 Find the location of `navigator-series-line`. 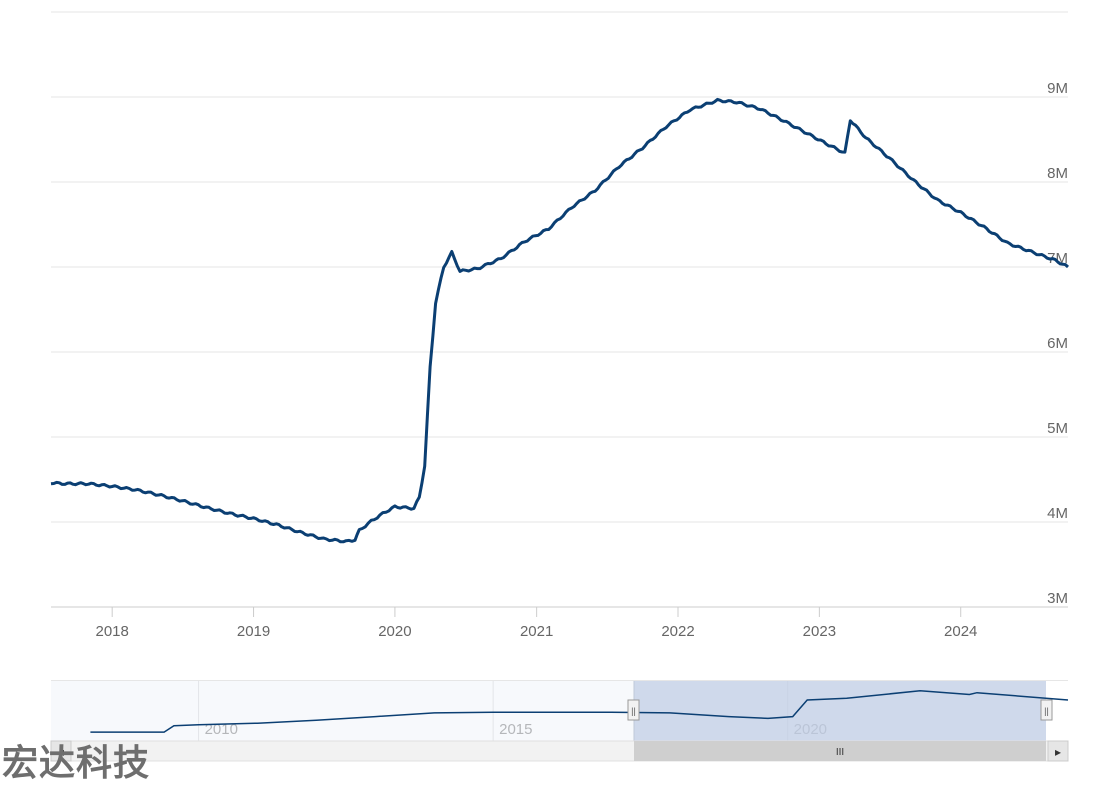

navigator-series-line is located at coordinates (579, 711).